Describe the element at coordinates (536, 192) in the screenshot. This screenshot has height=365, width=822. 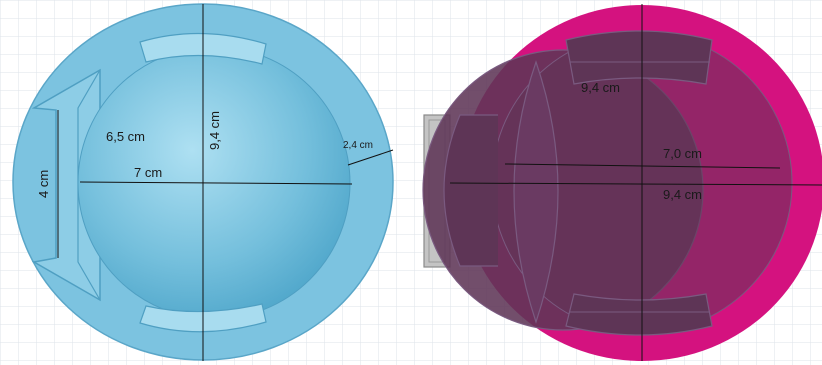
I see `right-lens` at that location.